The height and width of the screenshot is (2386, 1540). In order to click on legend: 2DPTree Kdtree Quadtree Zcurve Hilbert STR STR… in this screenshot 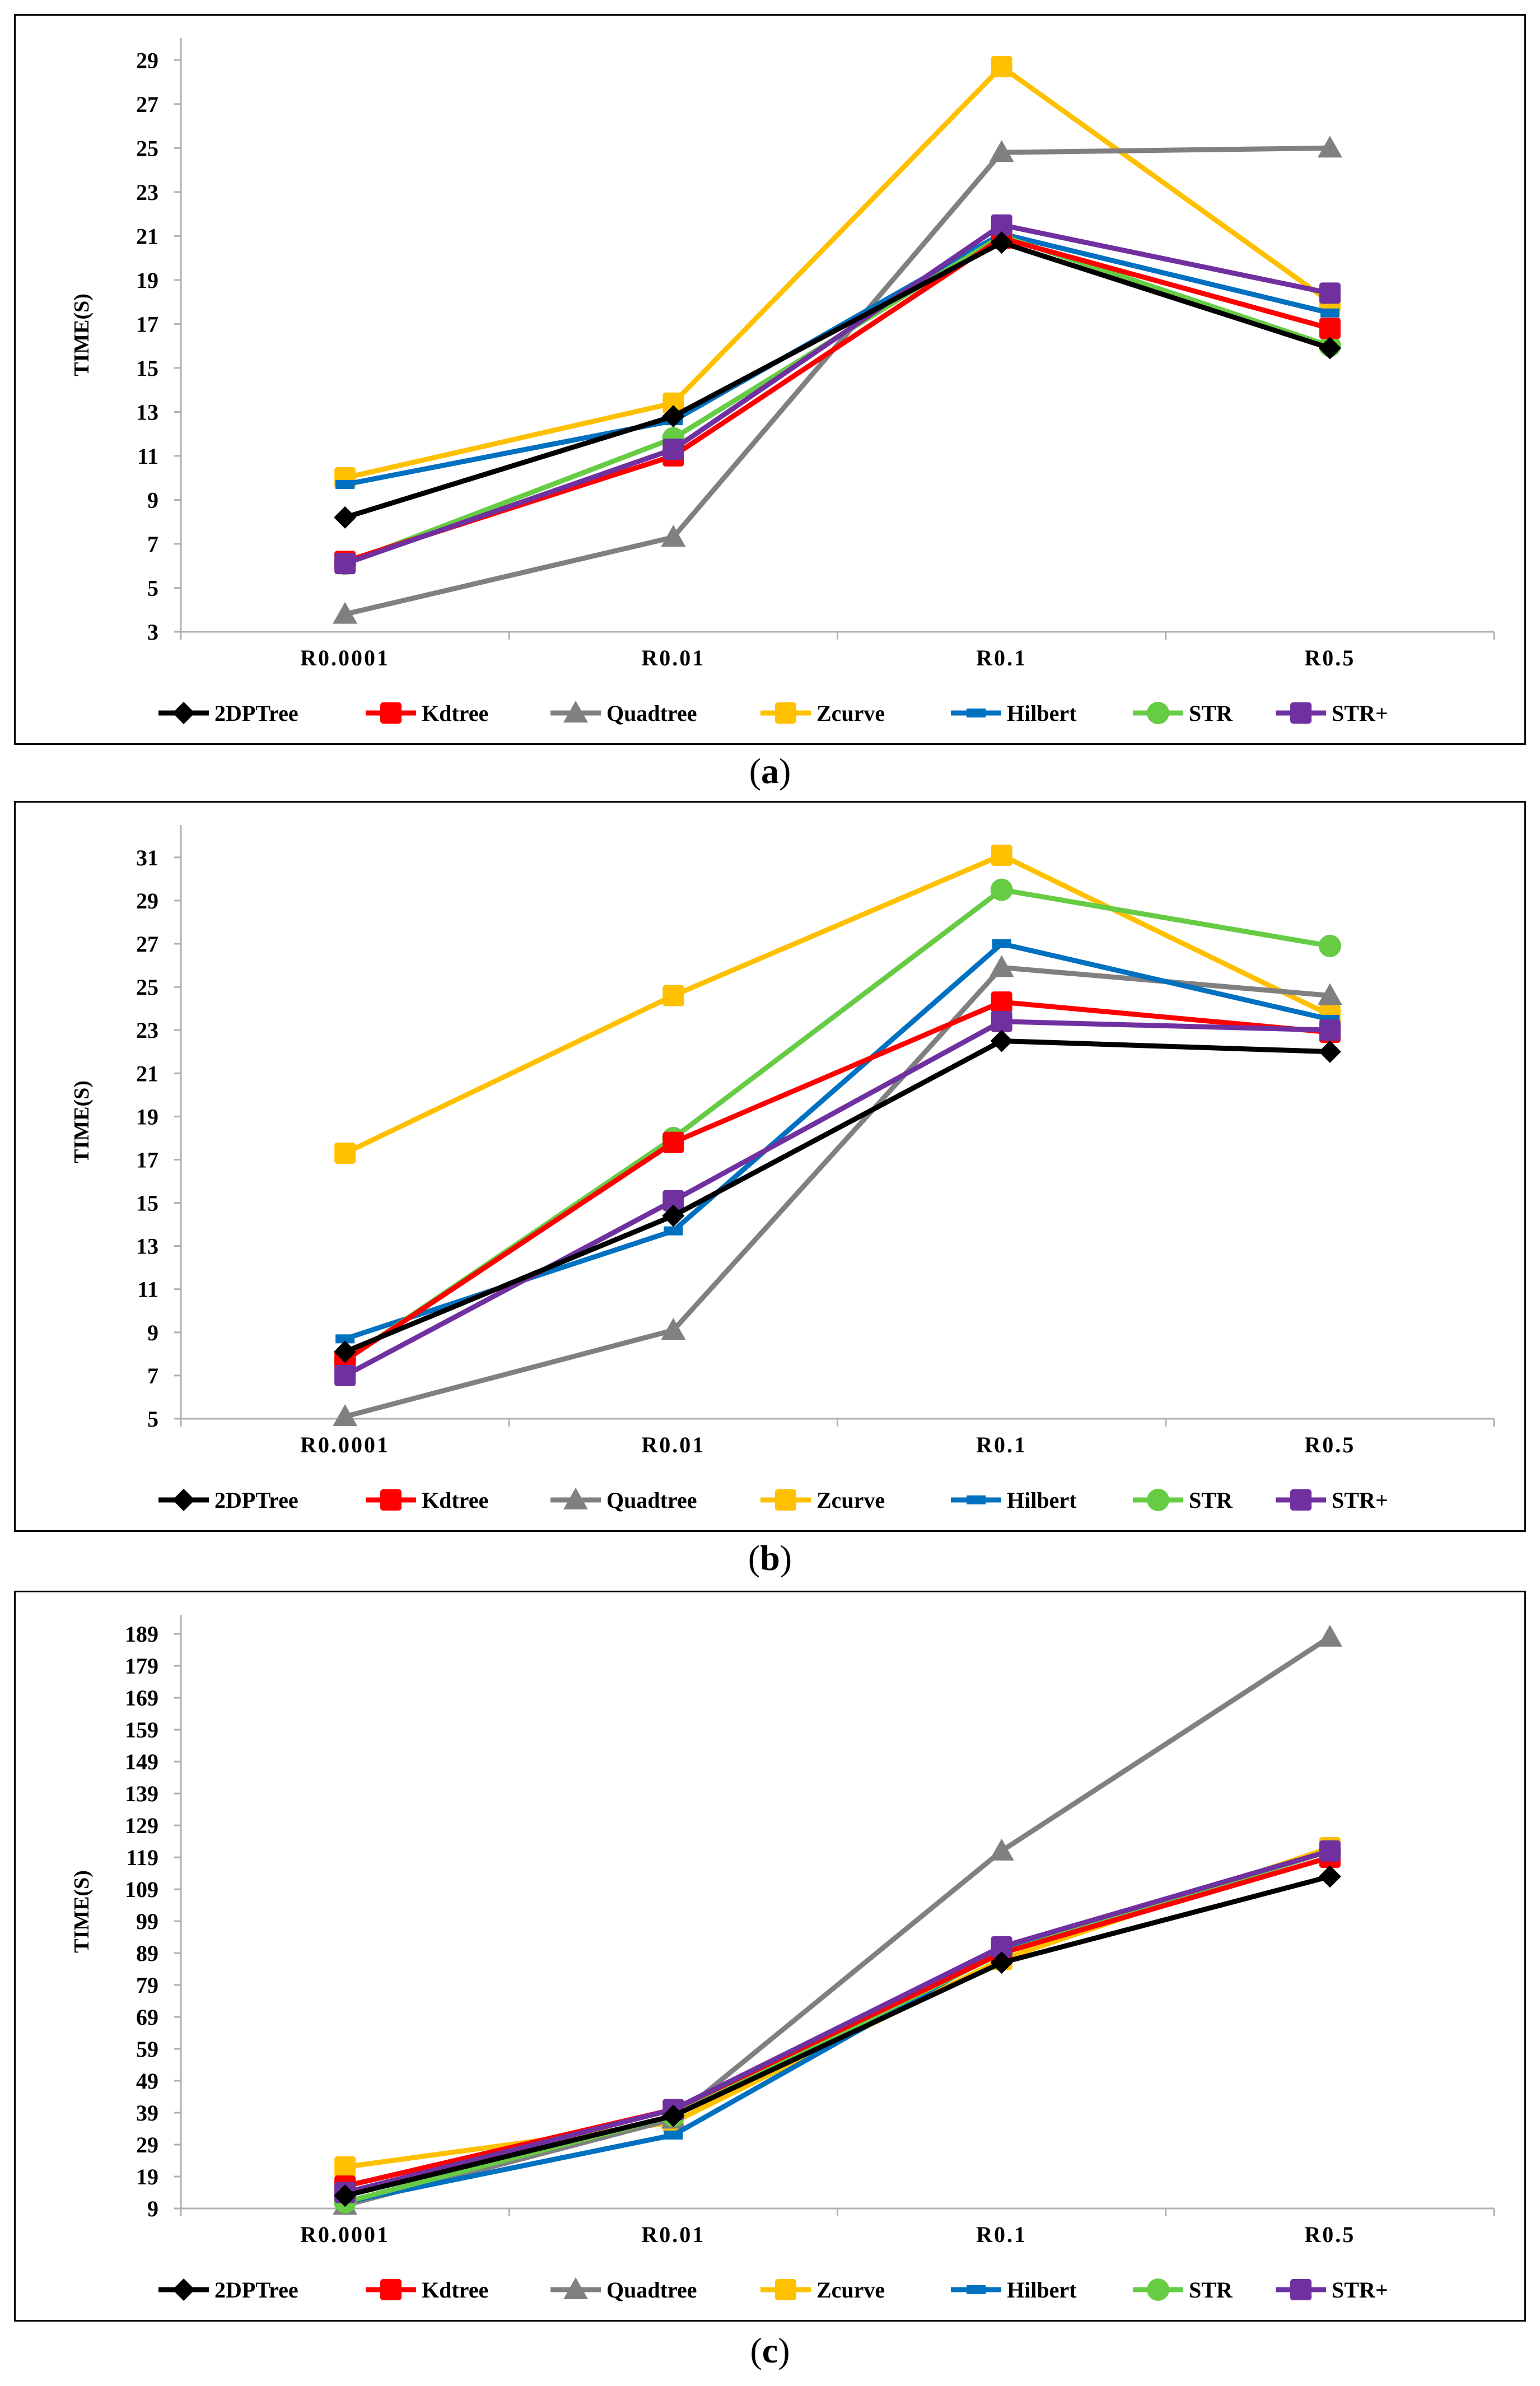, I will do `click(773, 2290)`.